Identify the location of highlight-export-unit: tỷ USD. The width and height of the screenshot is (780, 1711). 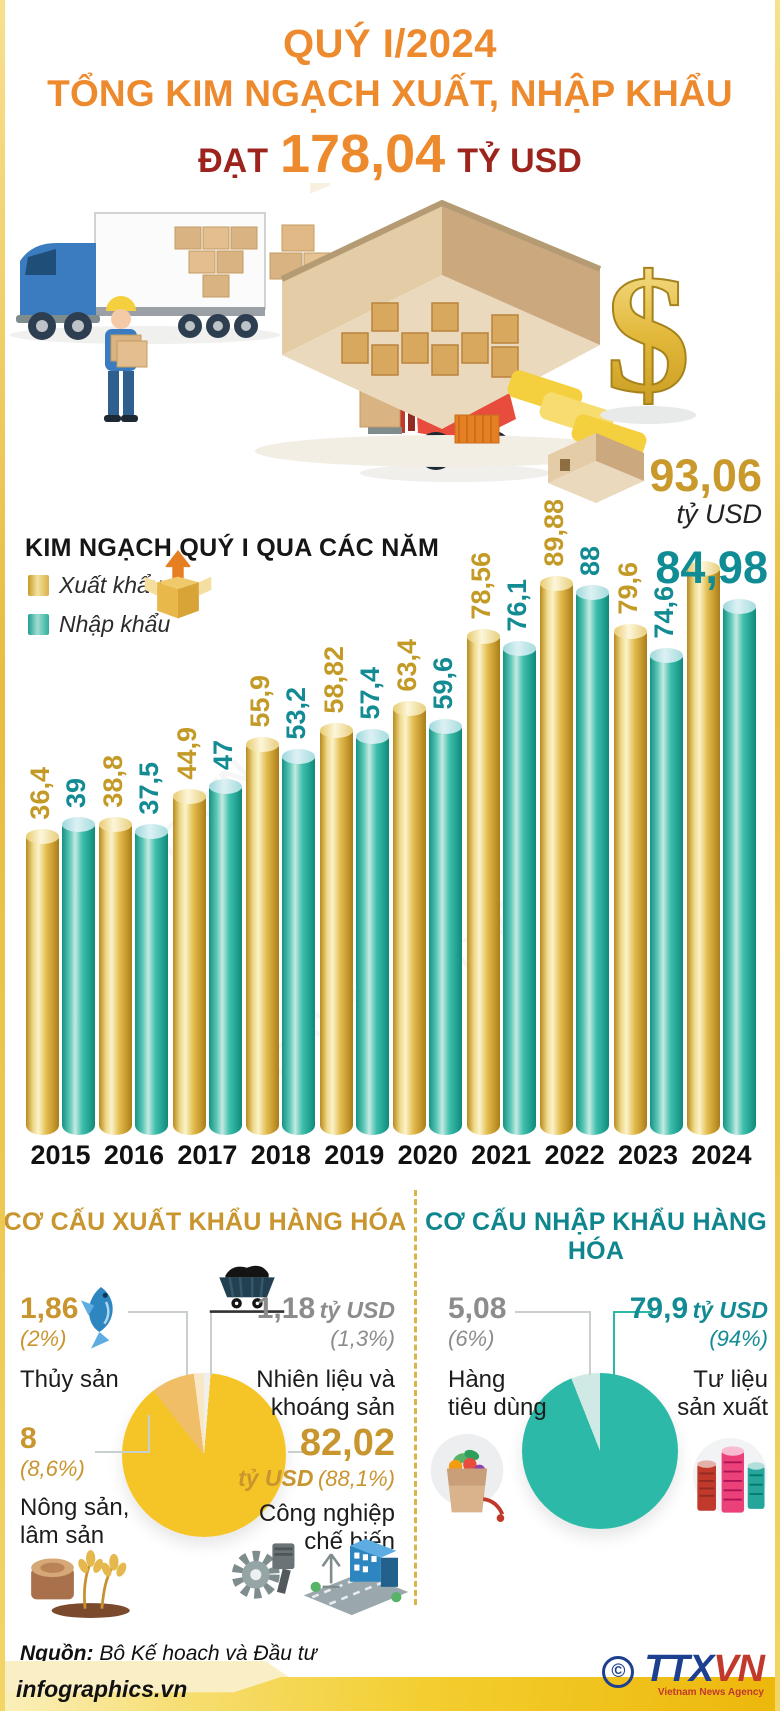
(719, 514).